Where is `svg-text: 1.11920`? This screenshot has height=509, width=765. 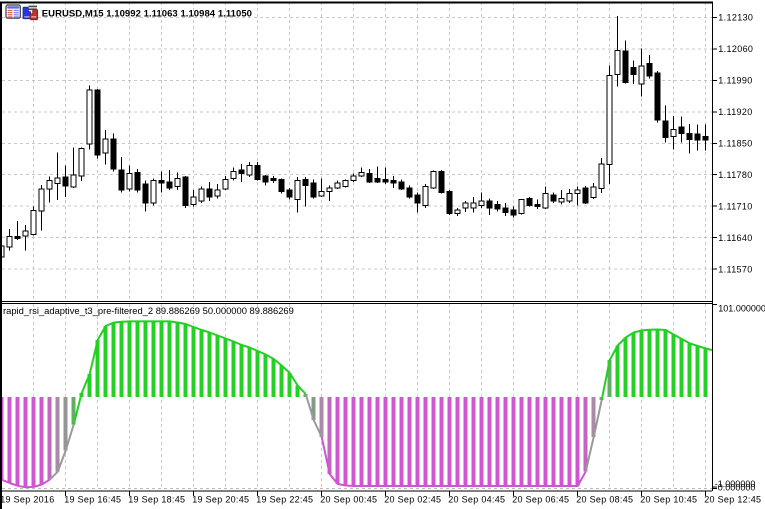 svg-text: 1.11920 is located at coordinates (735, 112).